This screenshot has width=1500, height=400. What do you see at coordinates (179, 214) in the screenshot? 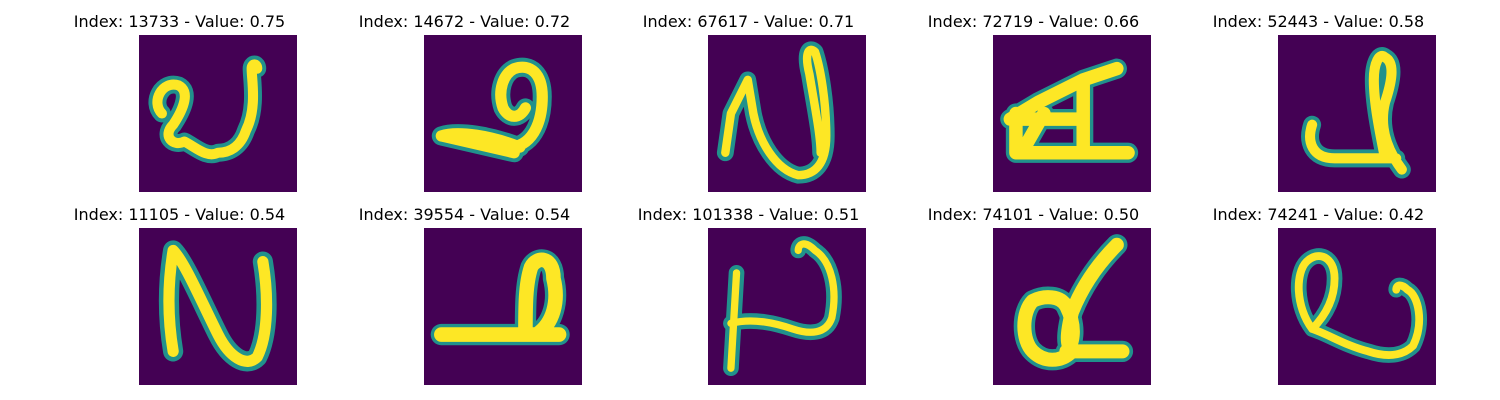
I see `panel-title: Index: 11105 - Value: 0.54` at bounding box center [179, 214].